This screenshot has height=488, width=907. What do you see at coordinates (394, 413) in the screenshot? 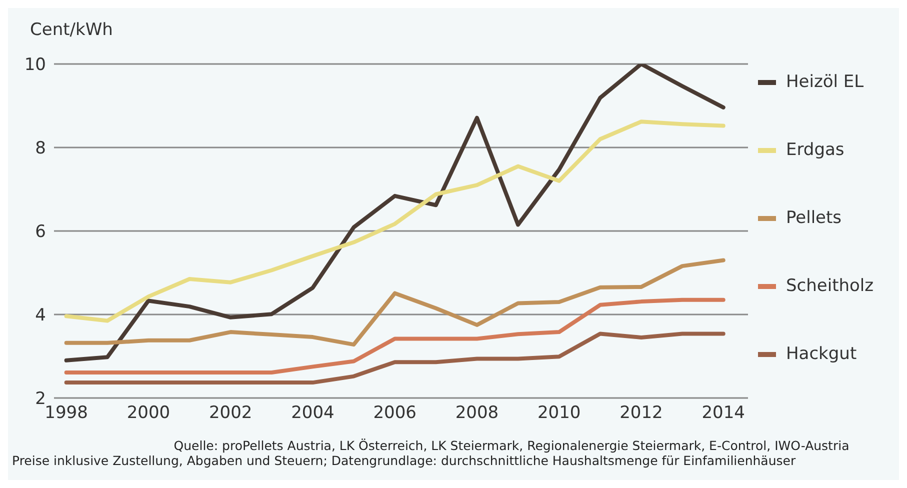
I see `x-tick-label: 2006` at bounding box center [394, 413].